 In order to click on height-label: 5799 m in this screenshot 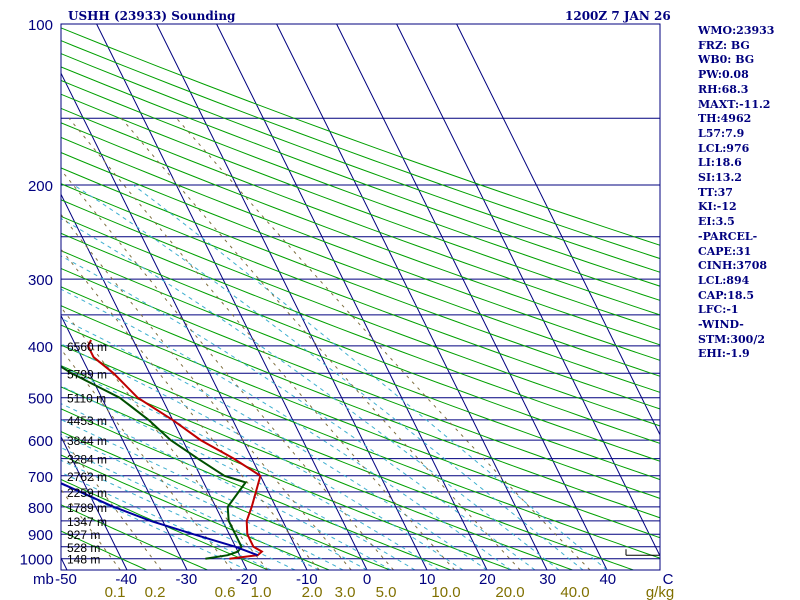, I will do `click(87, 374)`.